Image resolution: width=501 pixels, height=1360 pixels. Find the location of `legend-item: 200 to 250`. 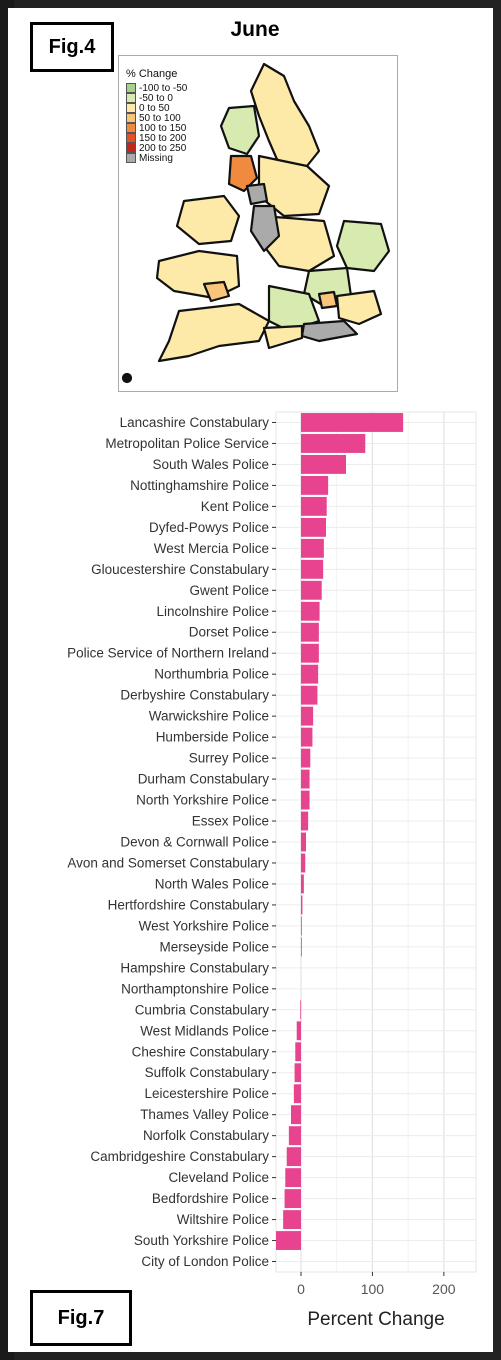

legend-item: 200 to 250 is located at coordinates (156, 148).